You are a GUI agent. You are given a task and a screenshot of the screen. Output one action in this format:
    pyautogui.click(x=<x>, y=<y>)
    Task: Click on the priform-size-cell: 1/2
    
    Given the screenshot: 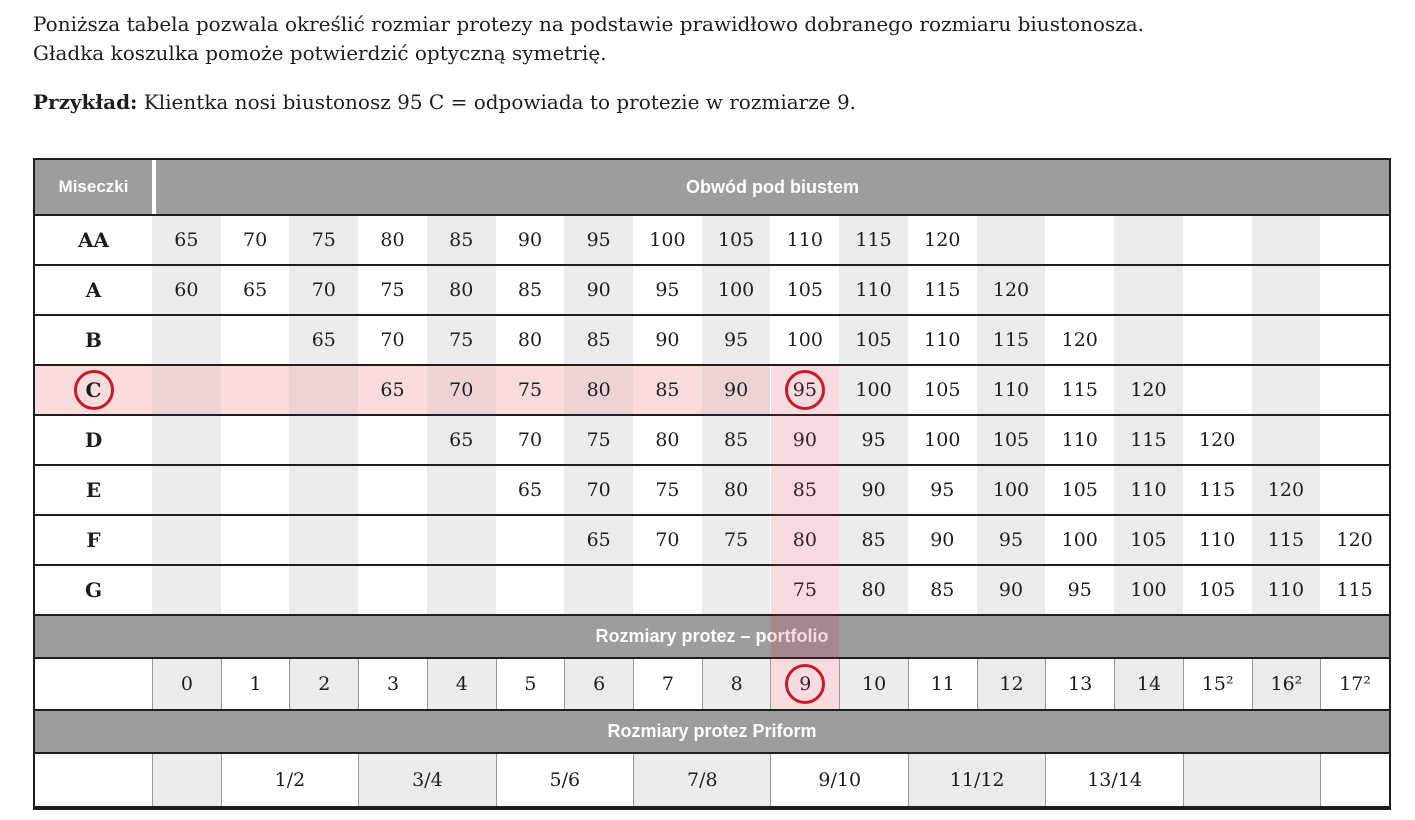 What is the action you would take?
    pyautogui.click(x=289, y=780)
    